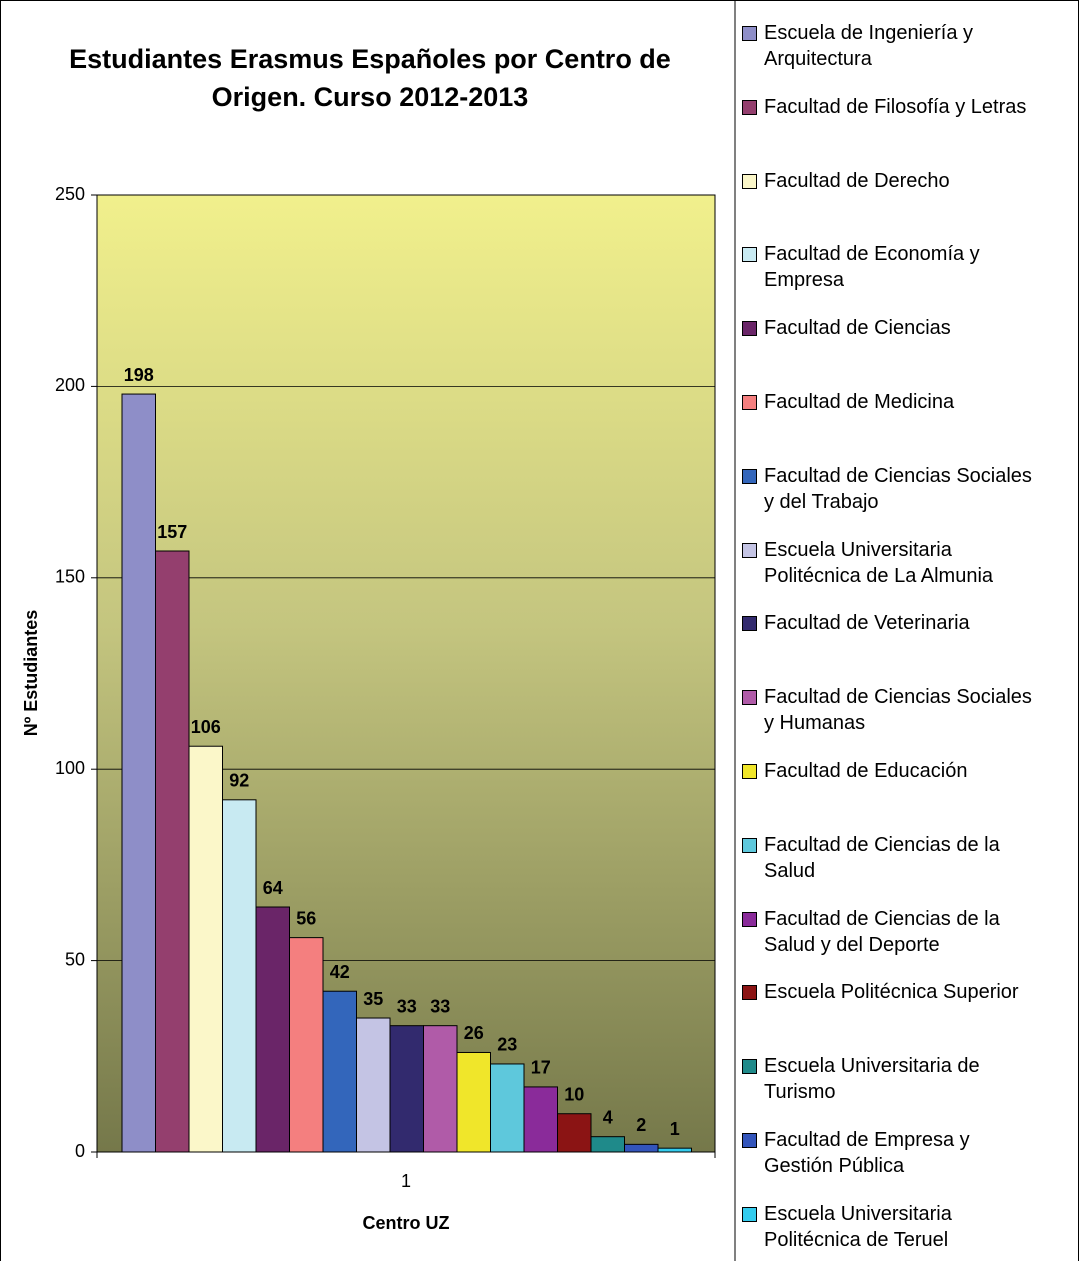 This screenshot has height=1261, width=1079. I want to click on legend-entry: Escuela Universitaria de Turismo, so click(892, 1079).